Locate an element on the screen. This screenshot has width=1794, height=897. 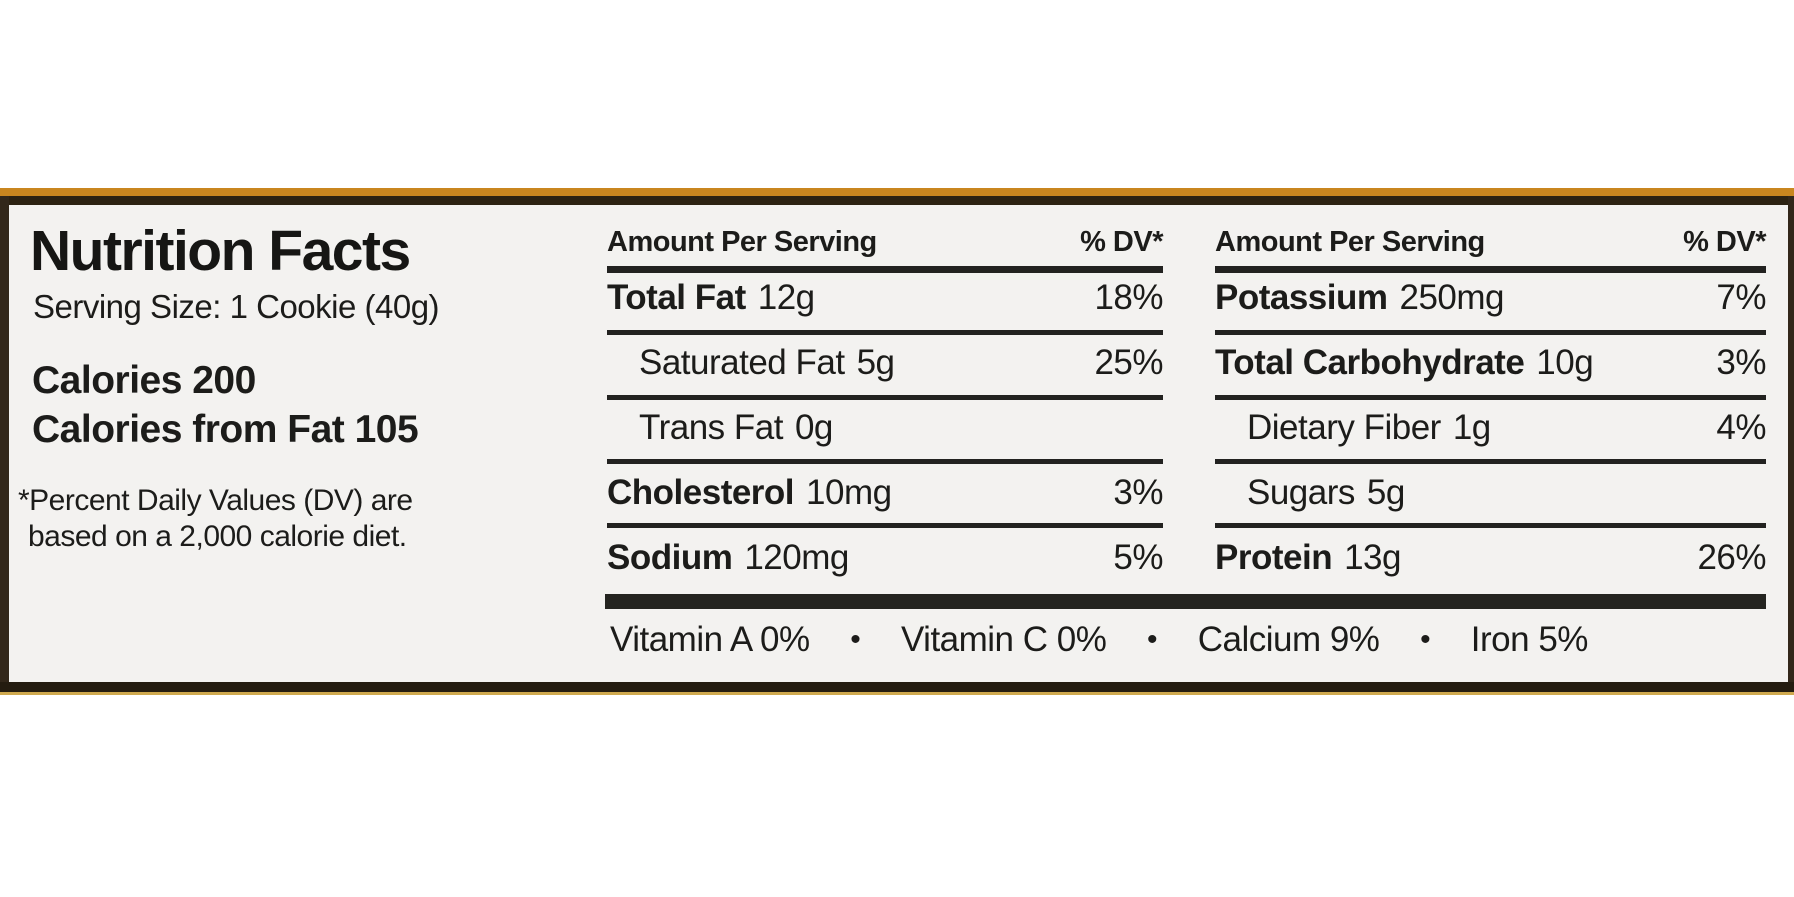
table-row: Dietary Fiber 1g 4% is located at coordinates (1490, 428).